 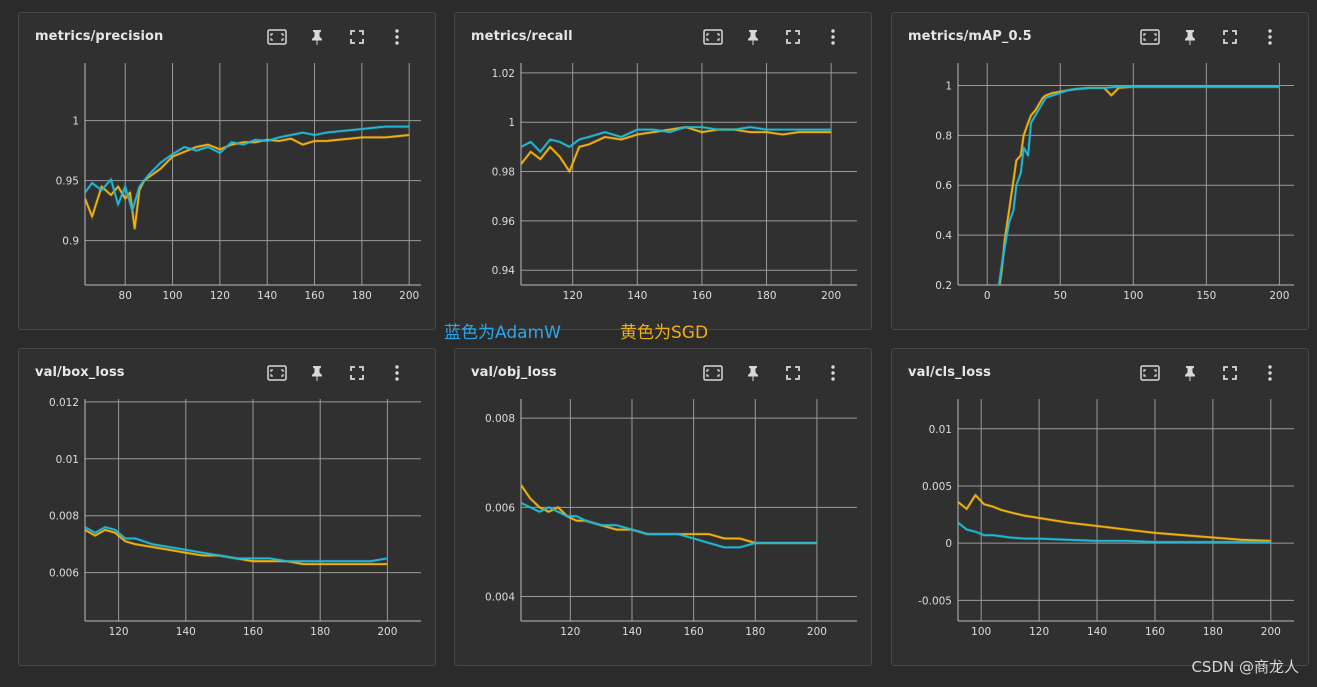 I want to click on line-chart: 80 100 120 140 160 180 200 0.9 0.95 1, so click(x=238, y=182).